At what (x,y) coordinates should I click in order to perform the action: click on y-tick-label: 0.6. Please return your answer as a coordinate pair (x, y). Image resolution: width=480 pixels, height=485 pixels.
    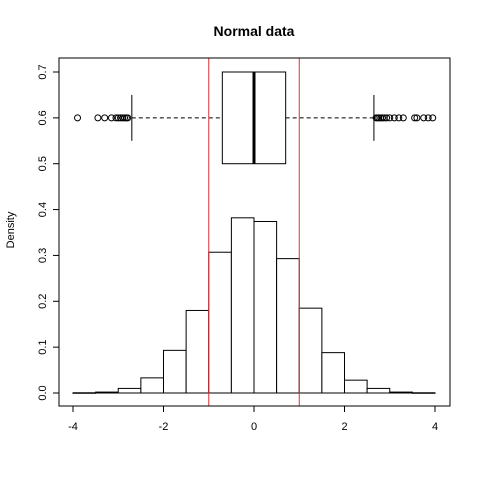
    Looking at the image, I should click on (43, 117).